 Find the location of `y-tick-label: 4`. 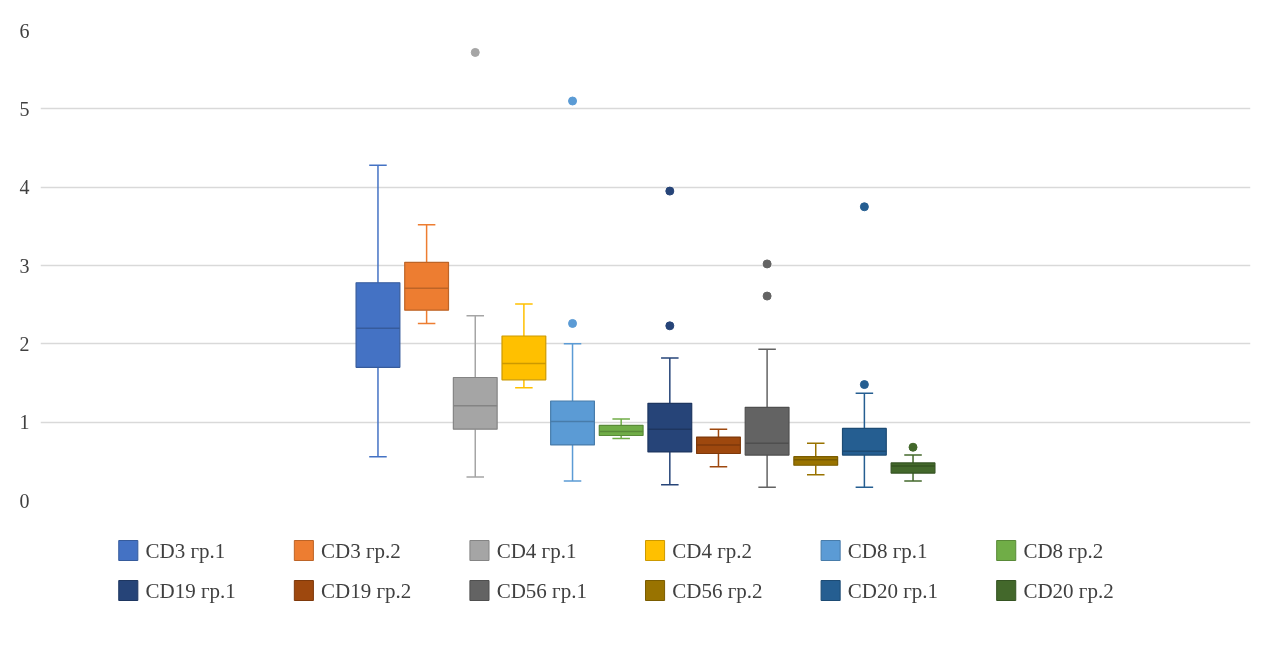

y-tick-label: 4 is located at coordinates (24, 187).